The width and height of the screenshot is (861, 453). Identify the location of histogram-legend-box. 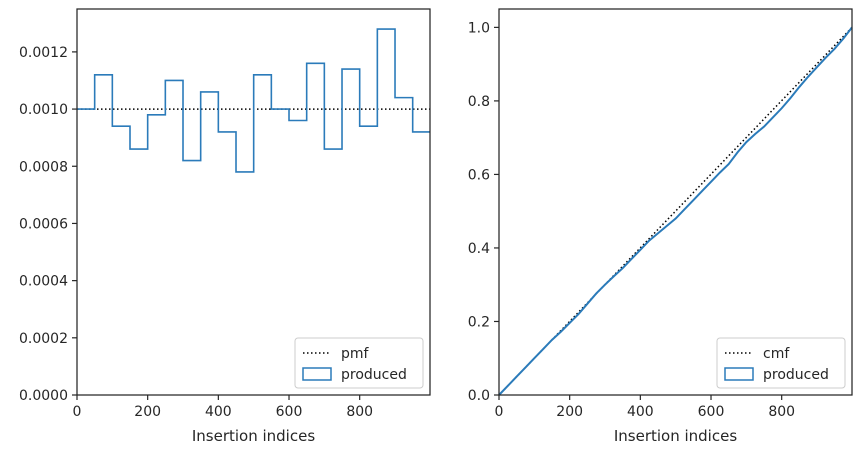
(359, 363).